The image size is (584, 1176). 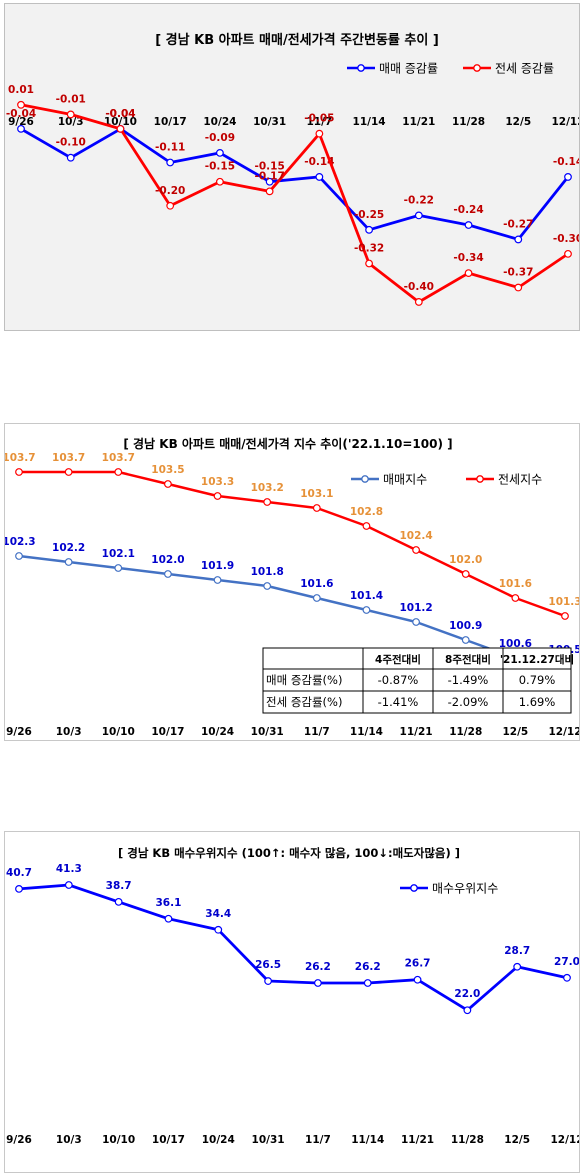 I want to click on data-label: 101.4, so click(x=366, y=596).